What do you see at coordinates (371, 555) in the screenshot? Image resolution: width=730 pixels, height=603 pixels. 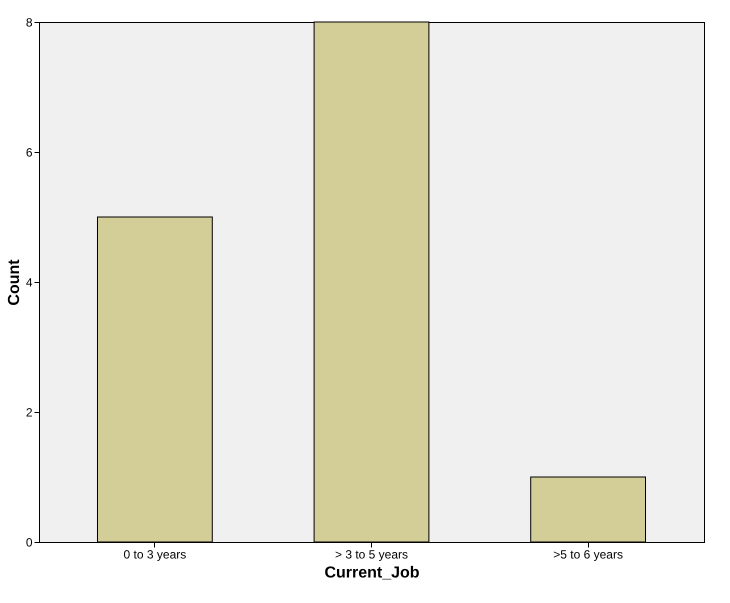 I see `x-tick-label: > 3 to 5 years` at bounding box center [371, 555].